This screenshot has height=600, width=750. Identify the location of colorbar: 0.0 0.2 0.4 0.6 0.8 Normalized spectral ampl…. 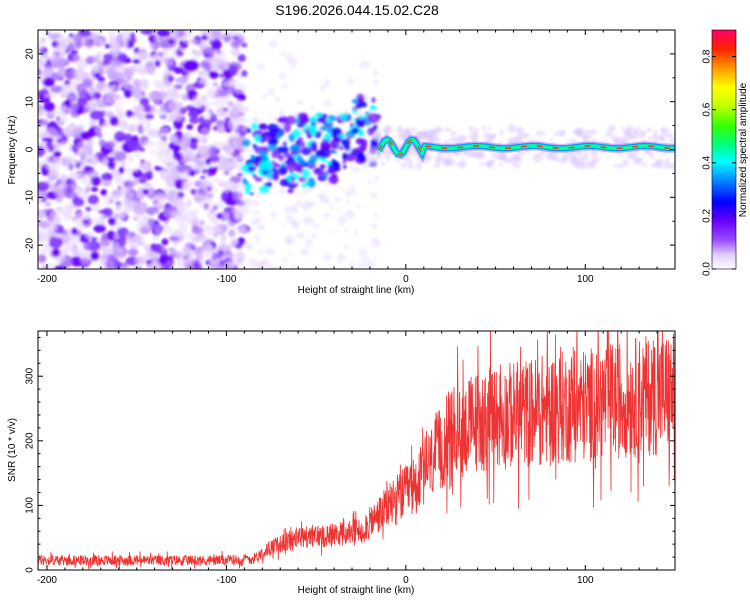
(725, 152).